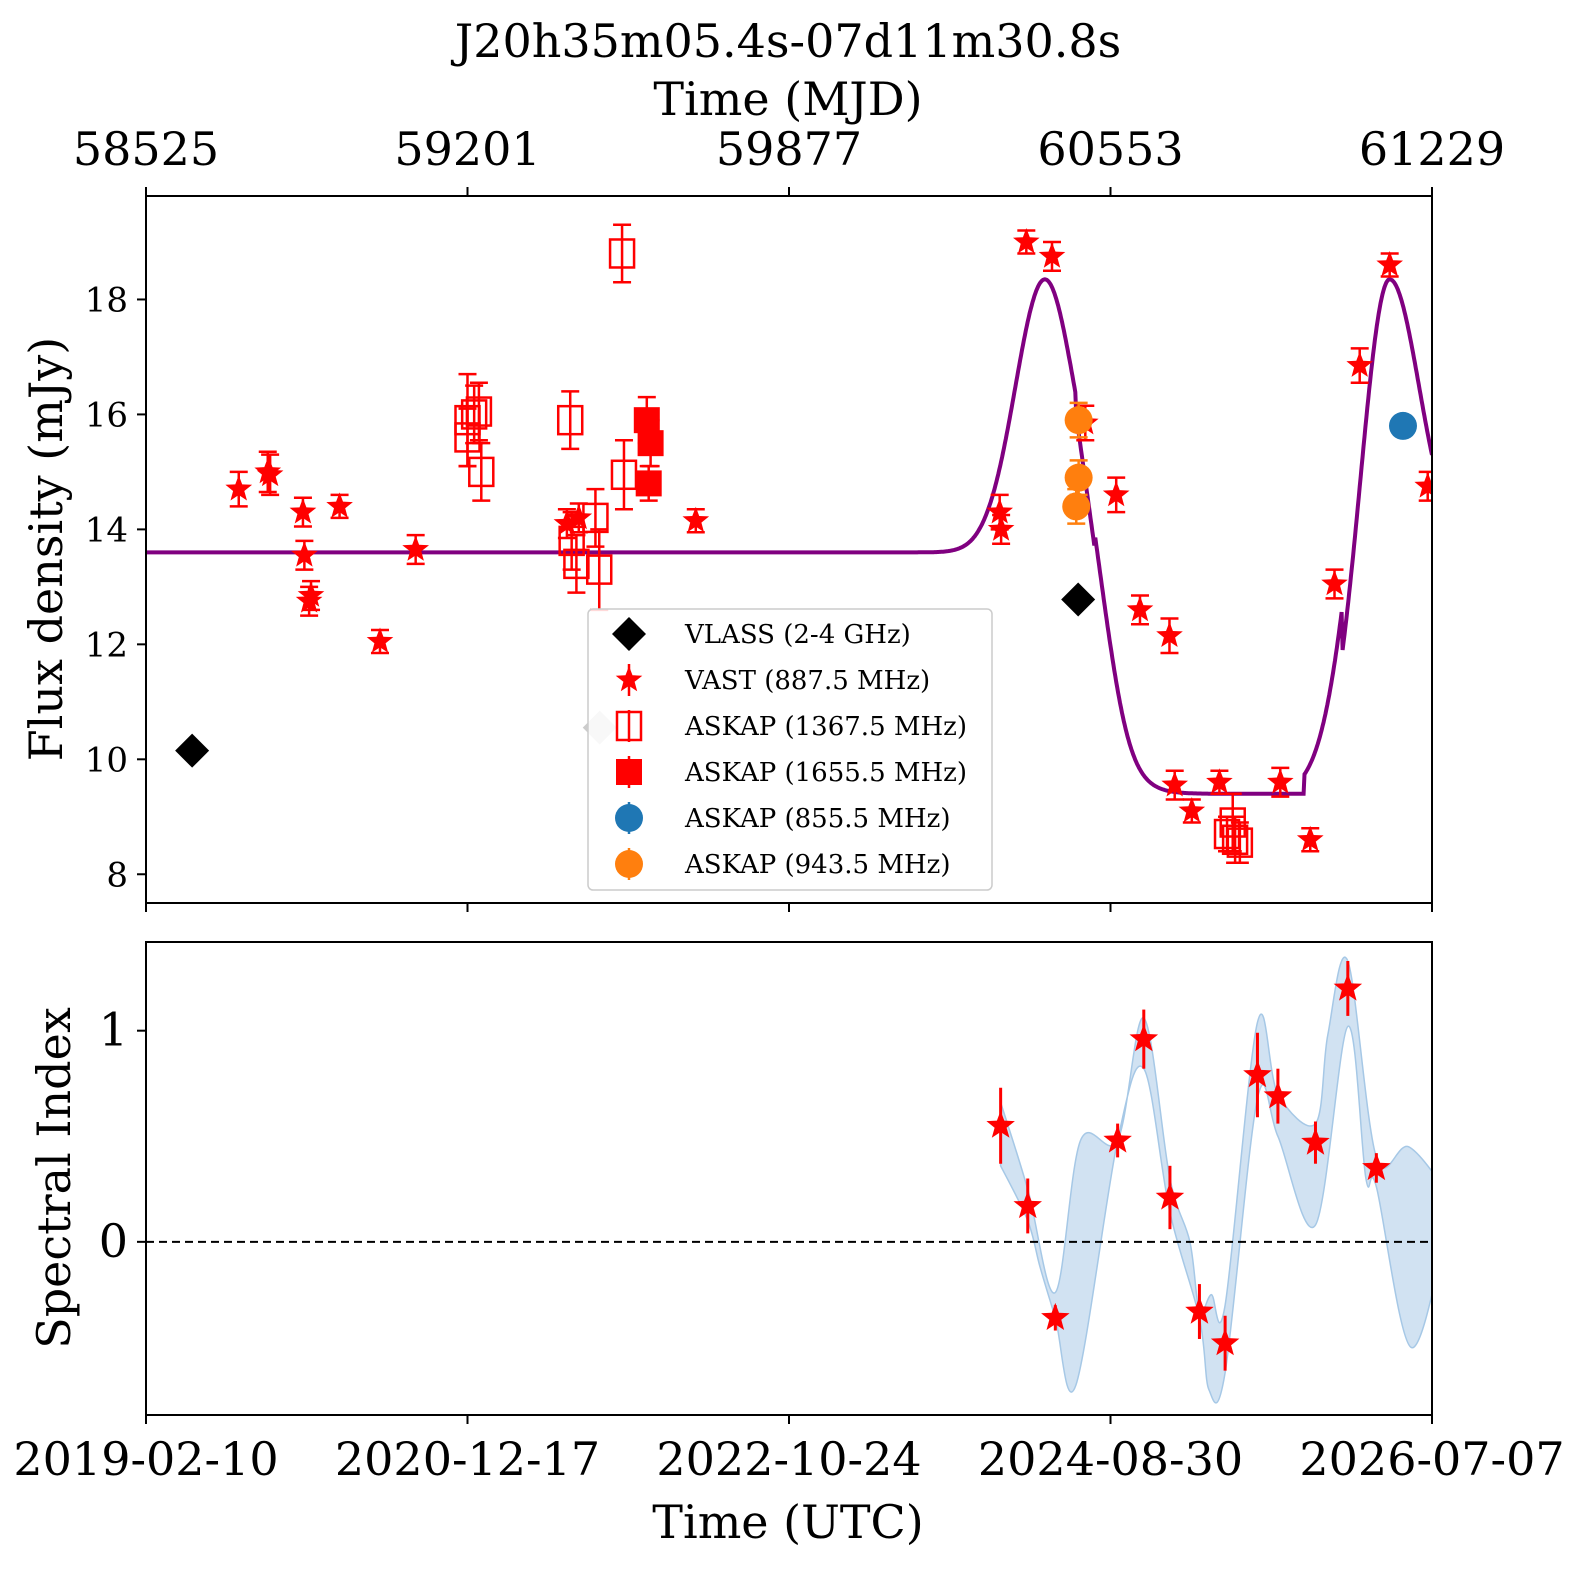  What do you see at coordinates (146, 149) in the screenshot?
I see `top-x-tick-label: 58525` at bounding box center [146, 149].